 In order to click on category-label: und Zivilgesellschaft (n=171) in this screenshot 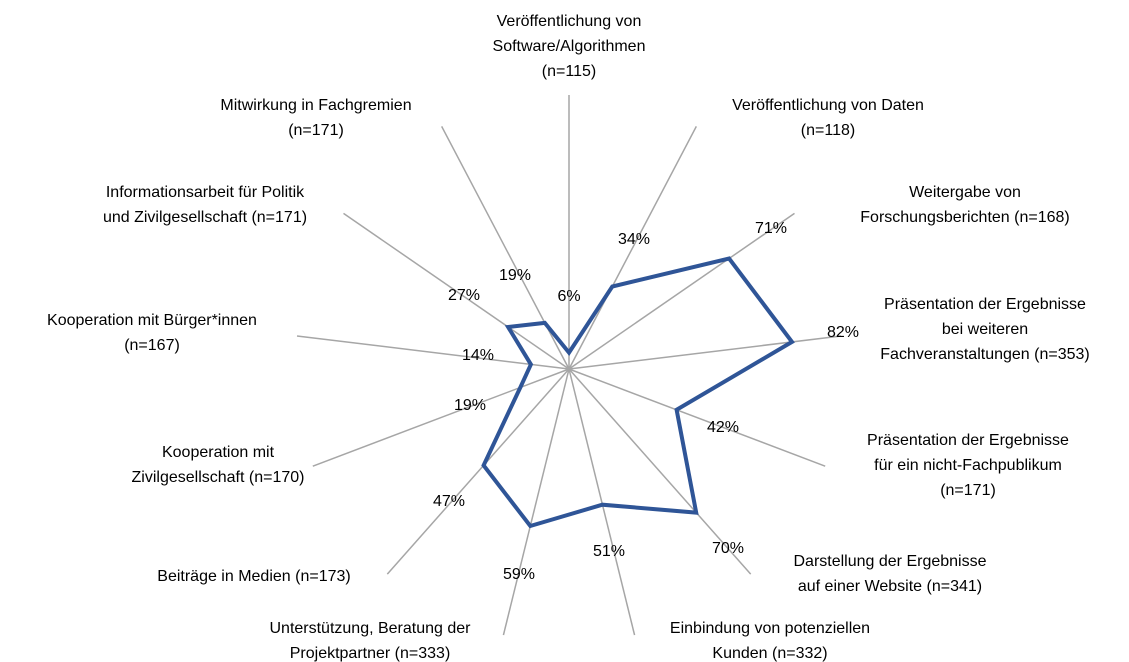, I will do `click(205, 217)`.